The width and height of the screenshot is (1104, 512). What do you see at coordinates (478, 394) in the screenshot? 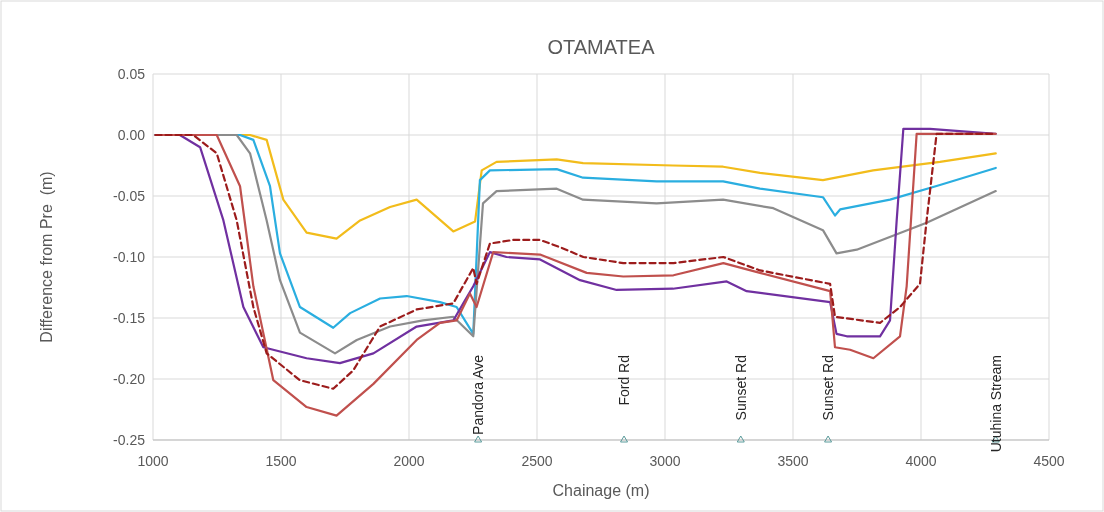
I see `annotation: Pandora Ave` at bounding box center [478, 394].